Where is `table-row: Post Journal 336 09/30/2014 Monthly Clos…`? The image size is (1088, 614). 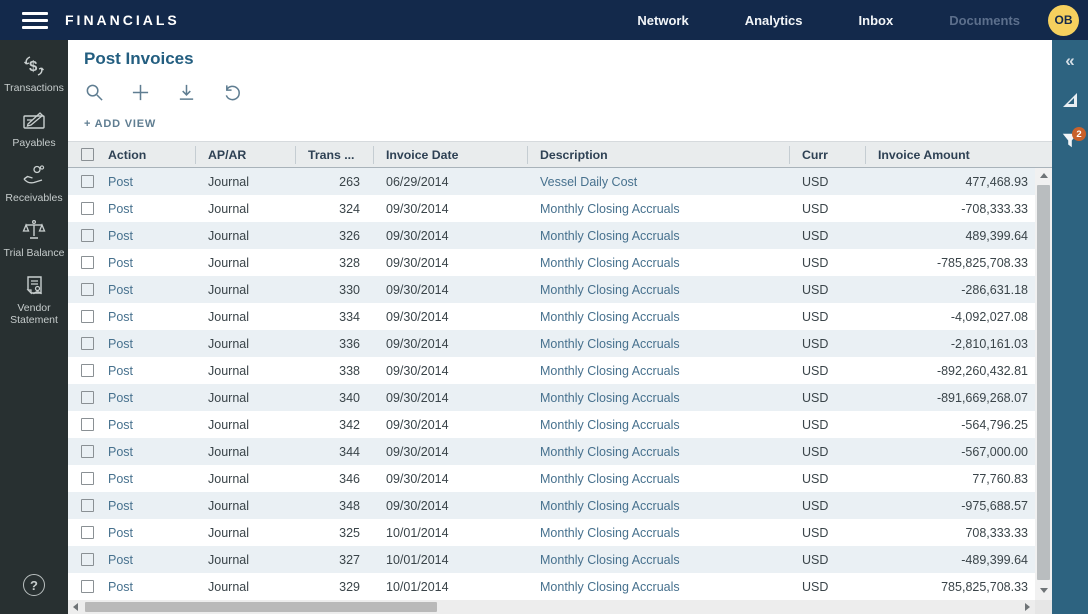 table-row: Post Journal 336 09/30/2014 Monthly Clos… is located at coordinates (551, 343).